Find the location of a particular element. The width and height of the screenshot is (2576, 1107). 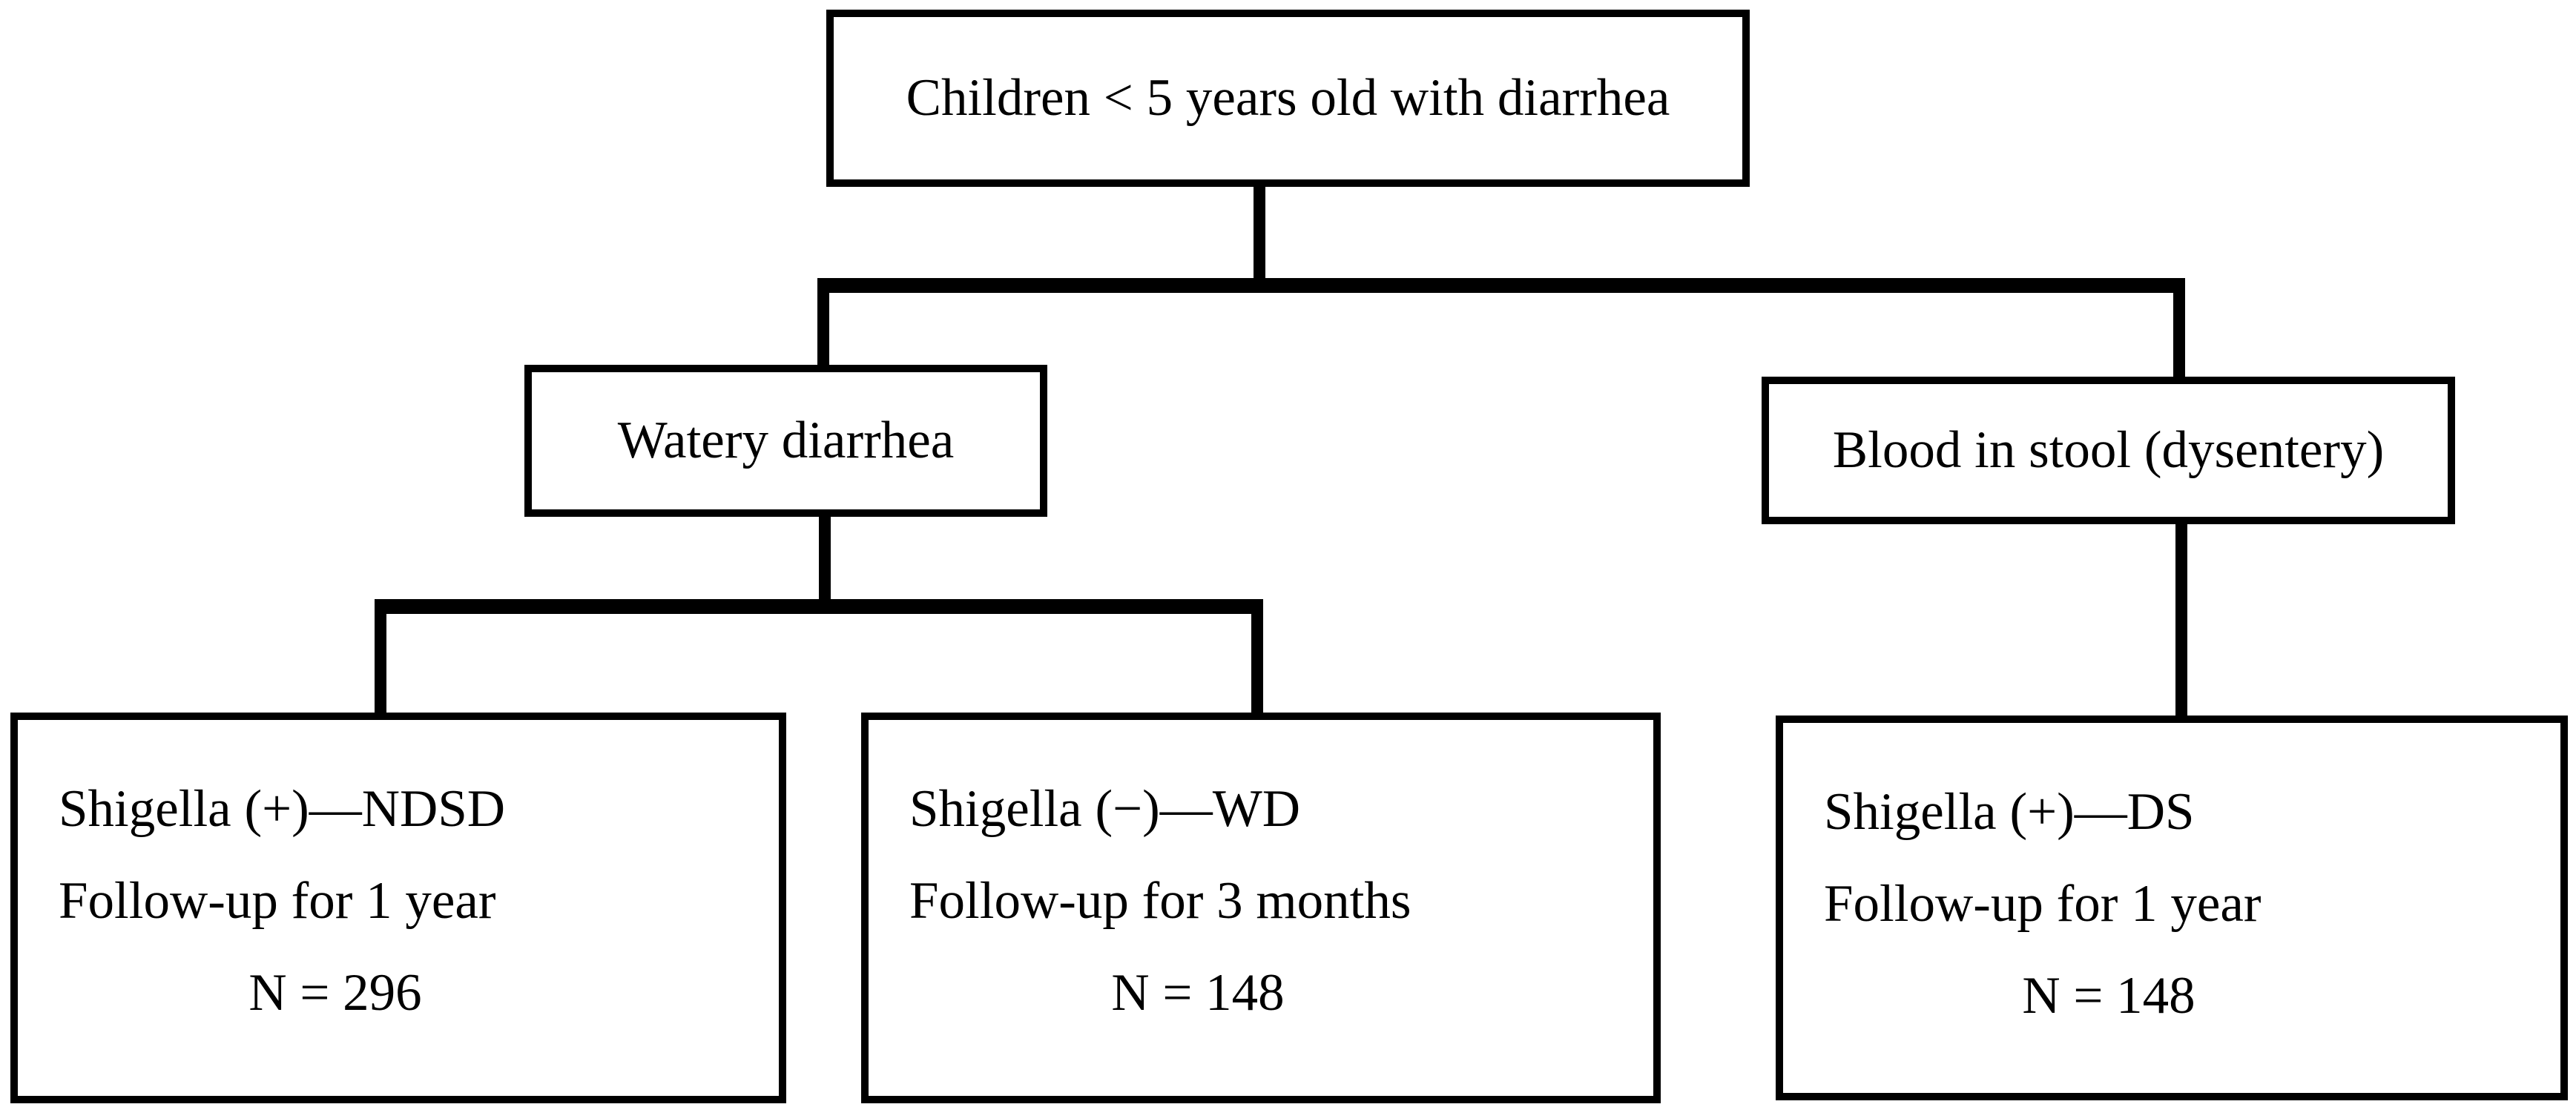

connector-ds-line is located at coordinates (2181, 621).